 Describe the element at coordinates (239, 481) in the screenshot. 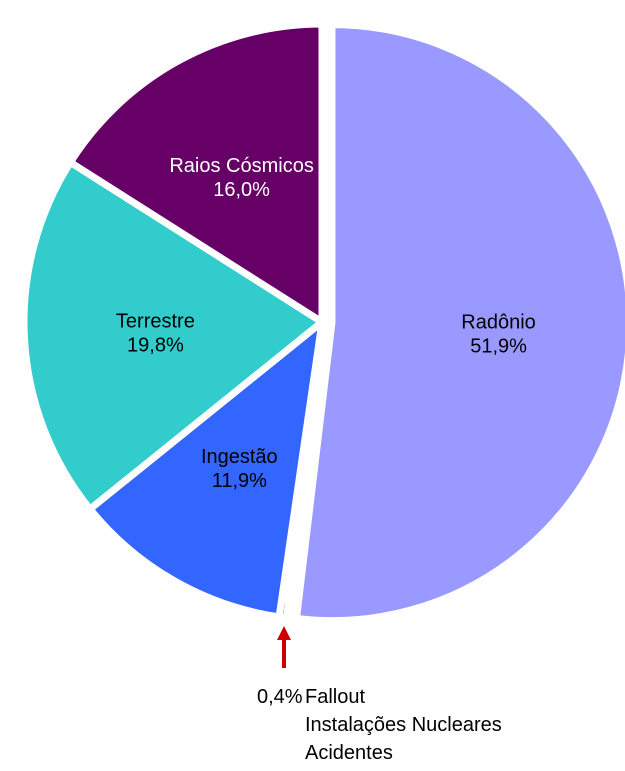

I see `slice-value-ingestao: 11,9%` at that location.